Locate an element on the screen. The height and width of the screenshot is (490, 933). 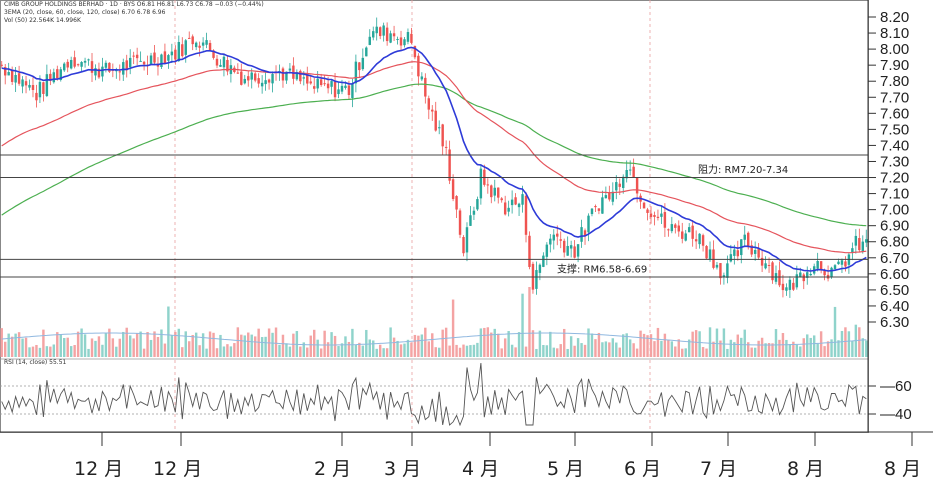
price-tick-label: 7.40 is located at coordinates (894, 145).